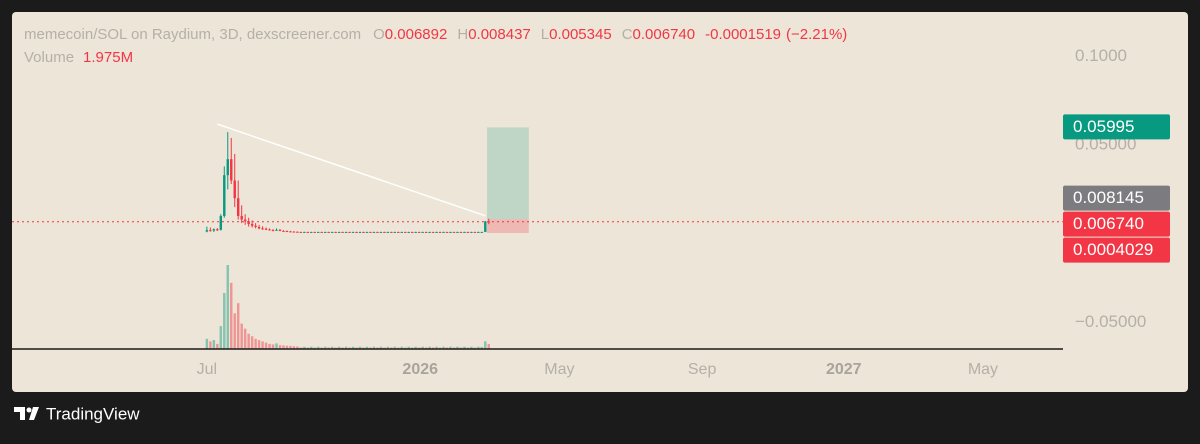 The image size is (1200, 444). I want to click on x-tick-label: Jul, so click(207, 369).